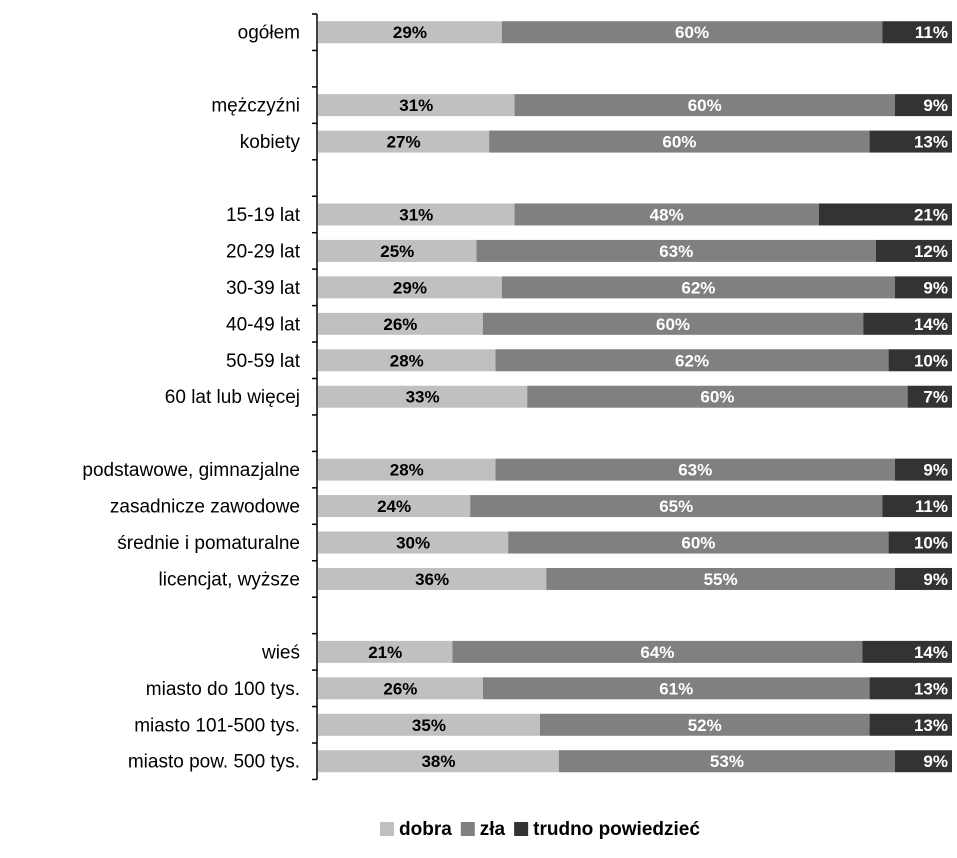  What do you see at coordinates (935, 397) in the screenshot?
I see `bar-value-label: 7%` at bounding box center [935, 397].